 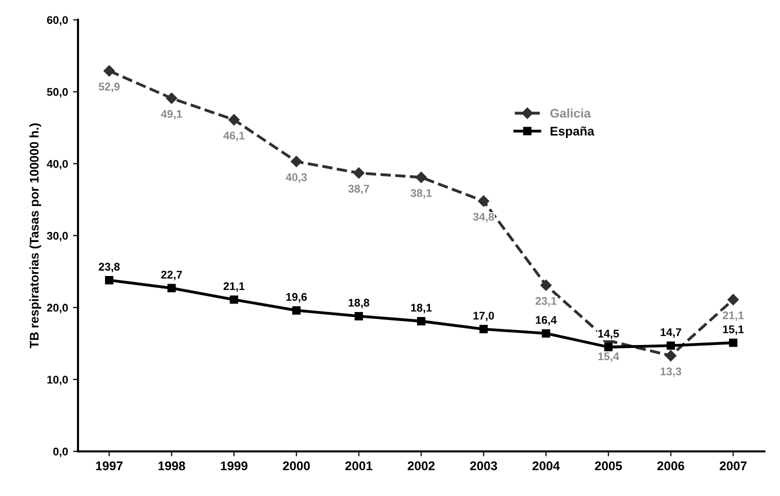 I want to click on x-tick-label: 1997, so click(x=109, y=465).